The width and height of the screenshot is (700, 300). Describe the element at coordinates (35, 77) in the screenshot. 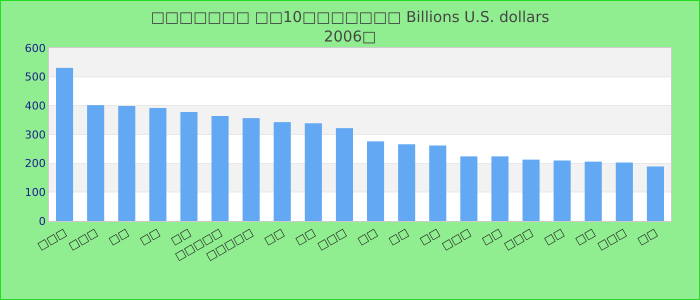

I see `y-tick-label: 500` at that location.